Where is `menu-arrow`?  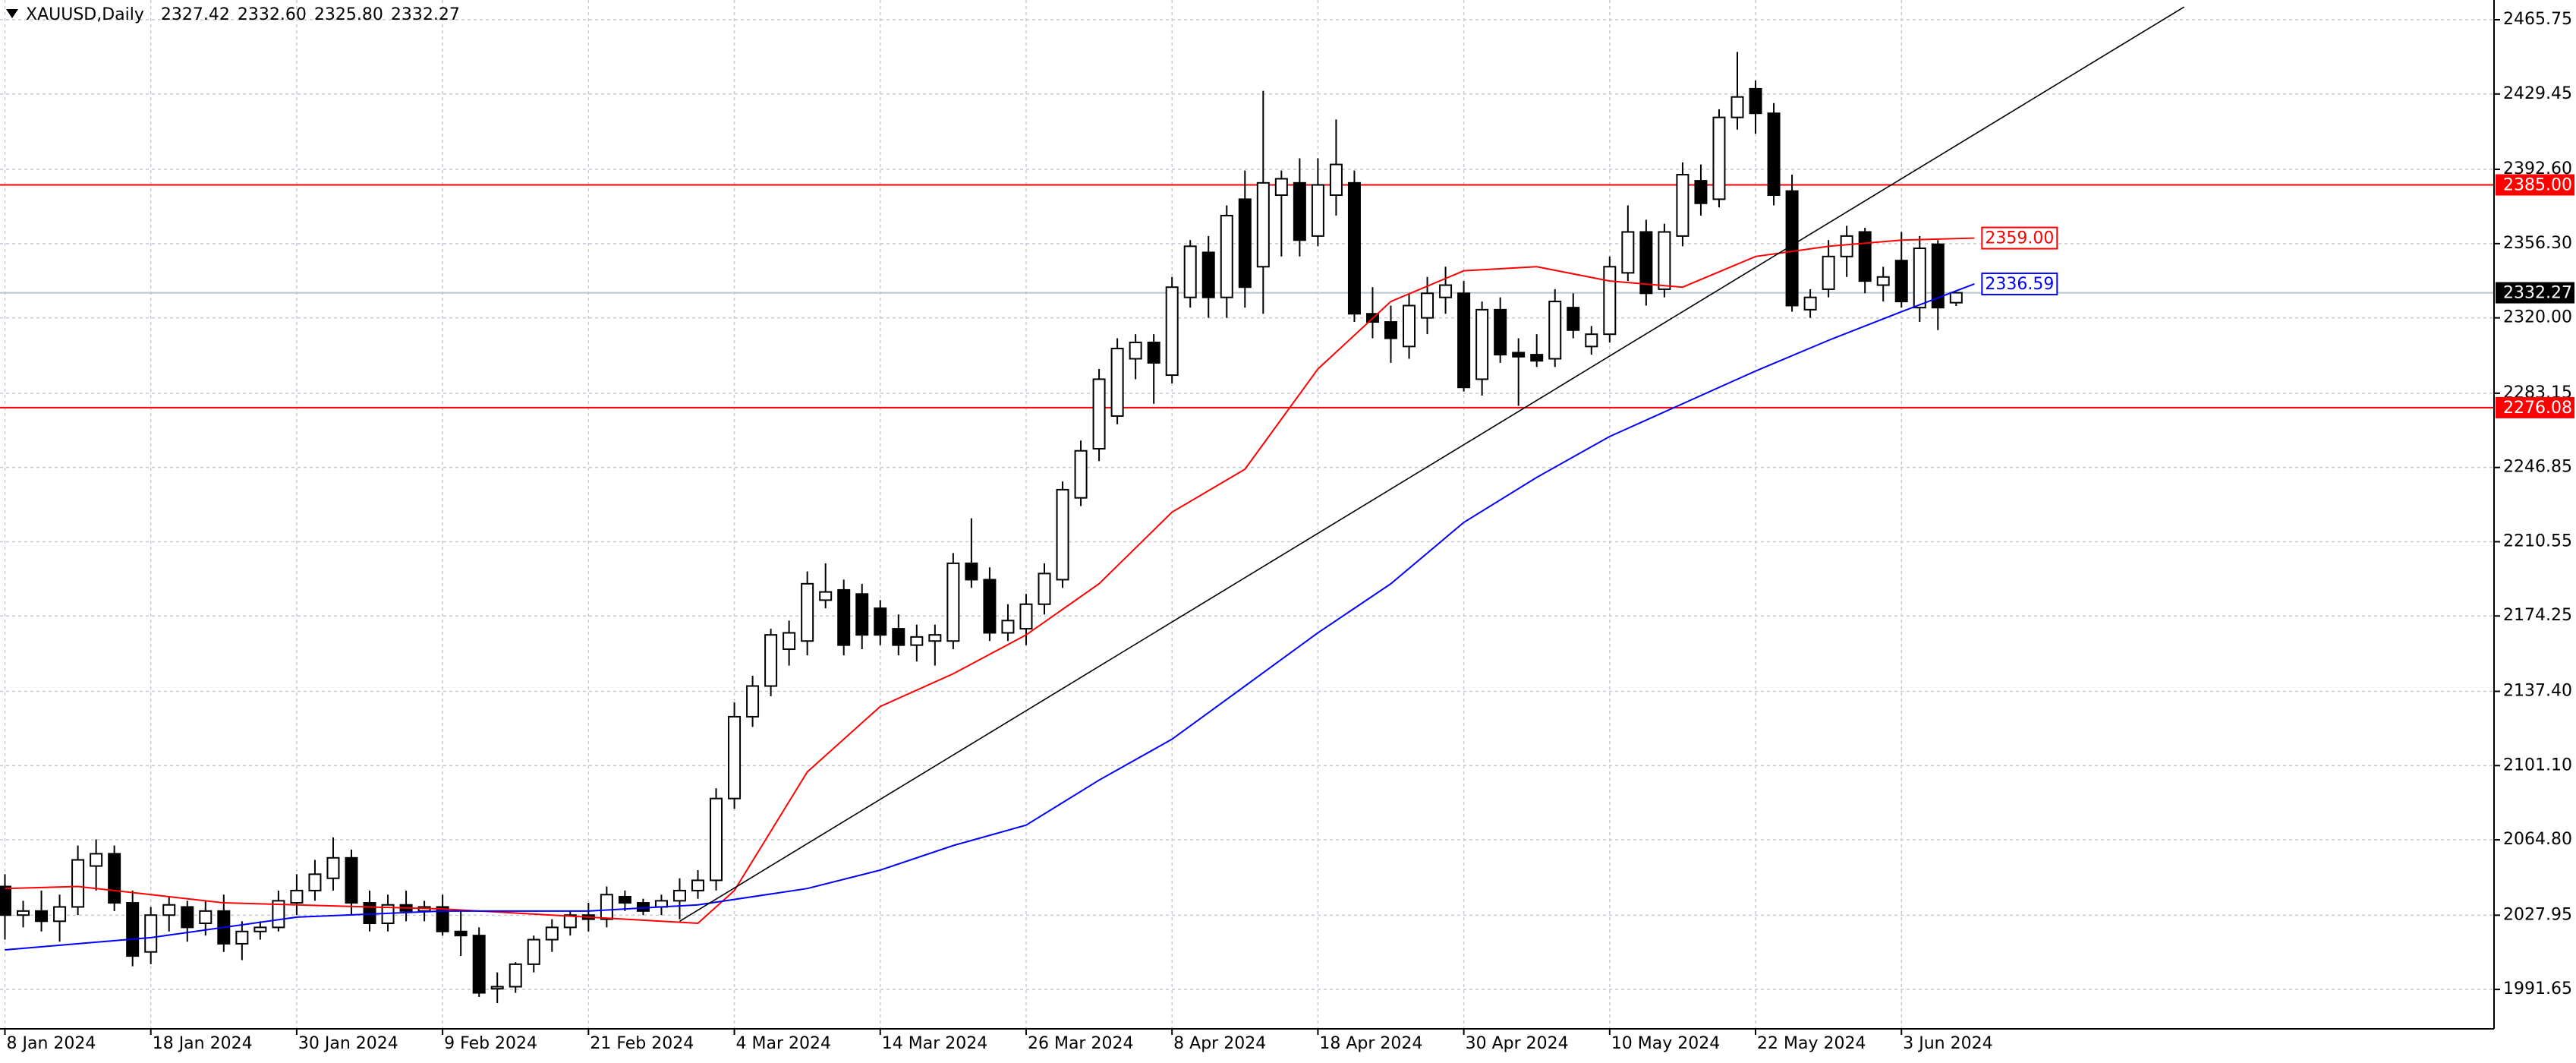 menu-arrow is located at coordinates (12, 13).